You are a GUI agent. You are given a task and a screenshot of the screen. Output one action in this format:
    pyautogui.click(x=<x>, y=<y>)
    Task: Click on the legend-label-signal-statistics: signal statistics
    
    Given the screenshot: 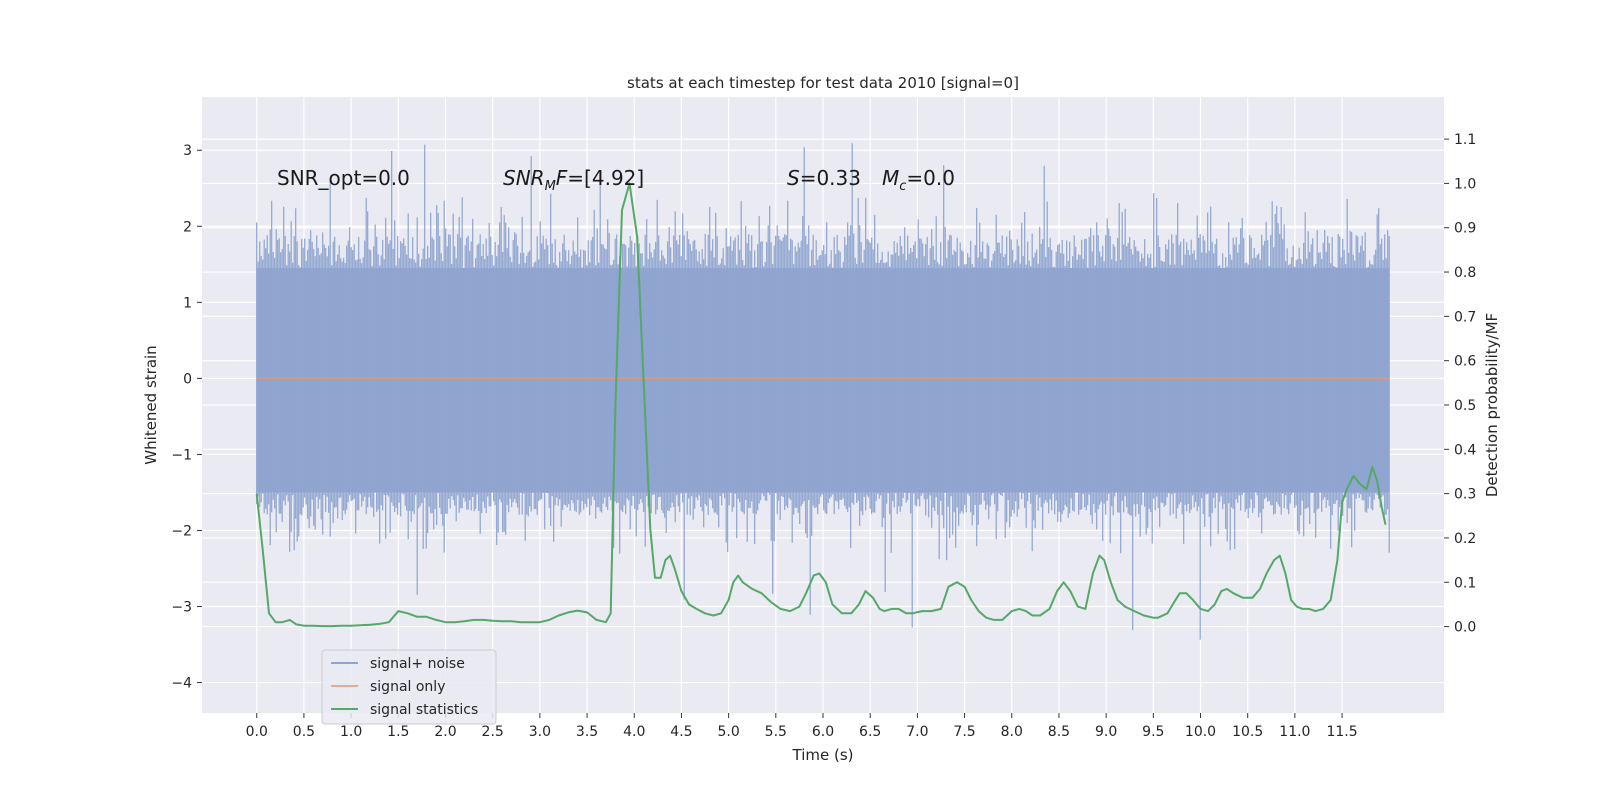 What is the action you would take?
    pyautogui.click(x=424, y=710)
    